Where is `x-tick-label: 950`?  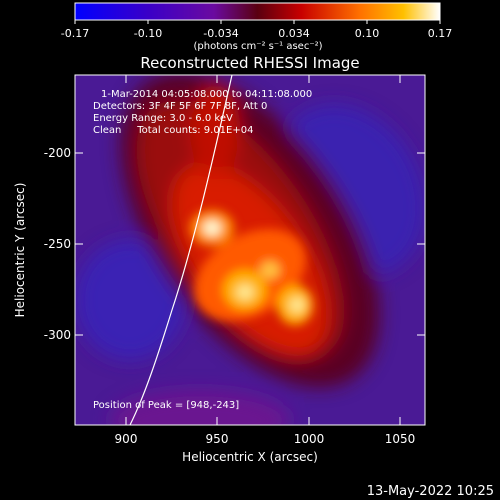 x-tick-label: 950 is located at coordinates (217, 439).